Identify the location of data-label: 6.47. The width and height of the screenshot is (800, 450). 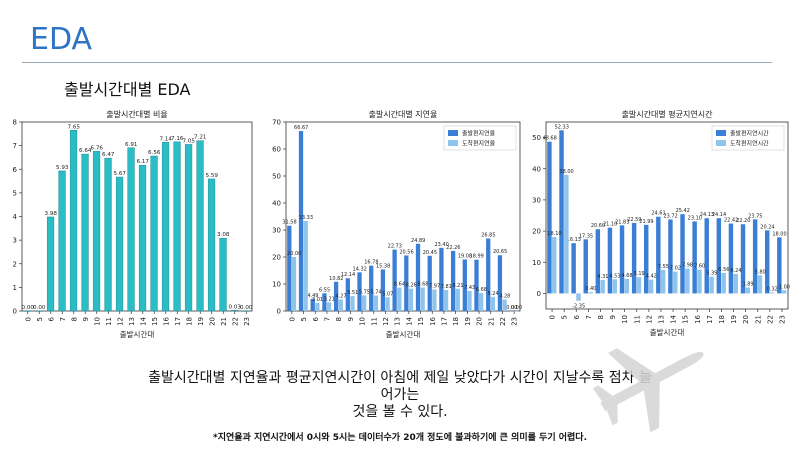
(108, 155).